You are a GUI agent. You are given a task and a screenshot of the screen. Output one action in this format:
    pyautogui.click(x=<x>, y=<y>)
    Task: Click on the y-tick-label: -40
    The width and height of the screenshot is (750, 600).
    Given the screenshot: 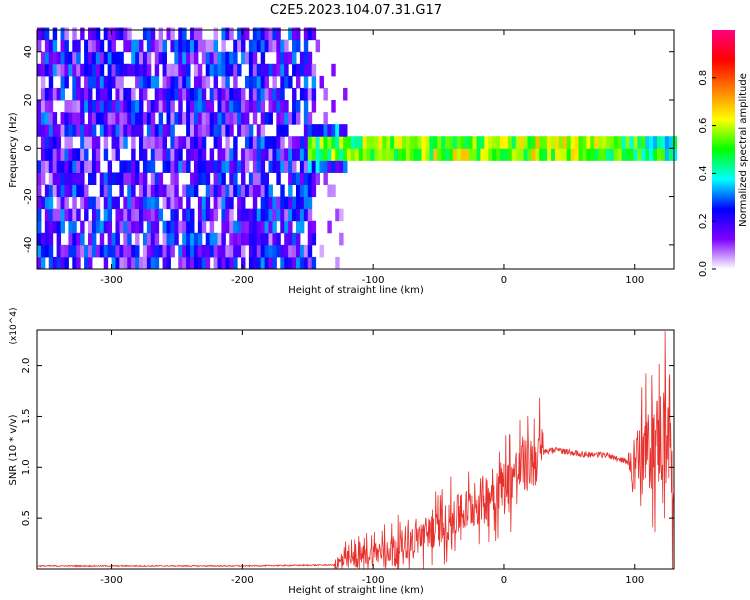 What is the action you would take?
    pyautogui.click(x=28, y=245)
    